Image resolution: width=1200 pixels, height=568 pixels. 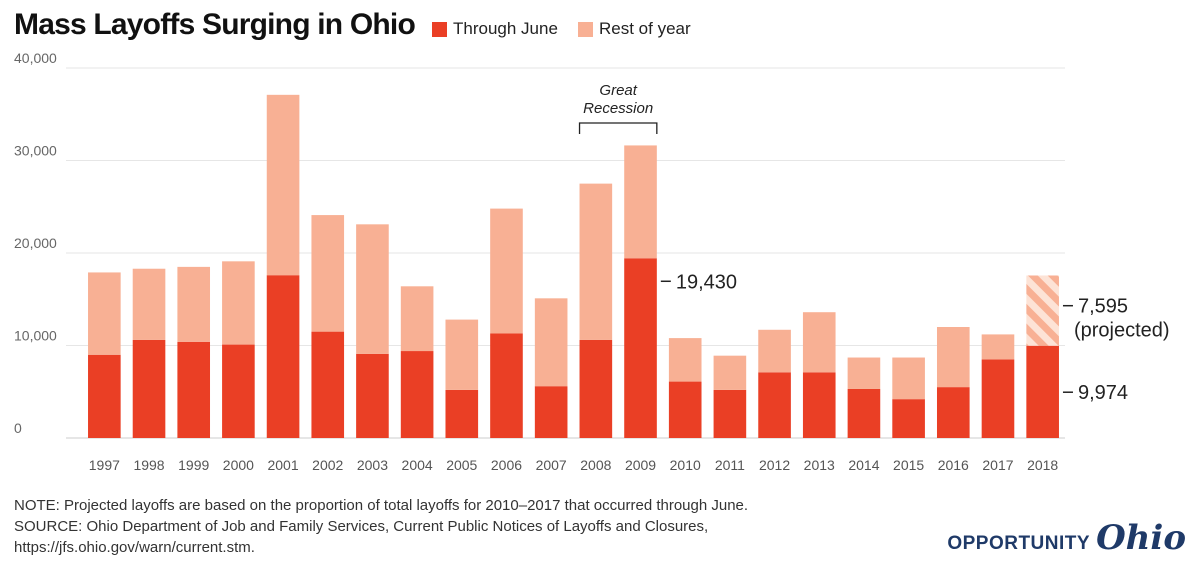 What do you see at coordinates (640, 465) in the screenshot?
I see `x-tick-label-2009: 2009` at bounding box center [640, 465].